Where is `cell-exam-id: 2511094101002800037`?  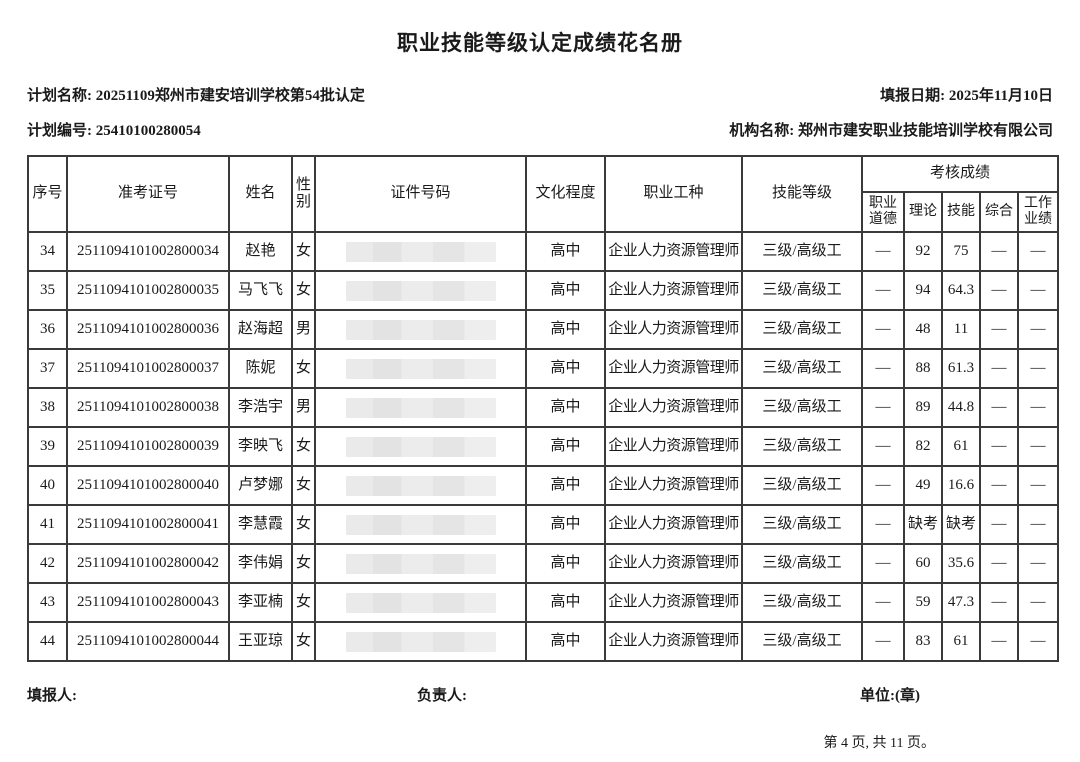 cell-exam-id: 2511094101002800037 is located at coordinates (148, 368).